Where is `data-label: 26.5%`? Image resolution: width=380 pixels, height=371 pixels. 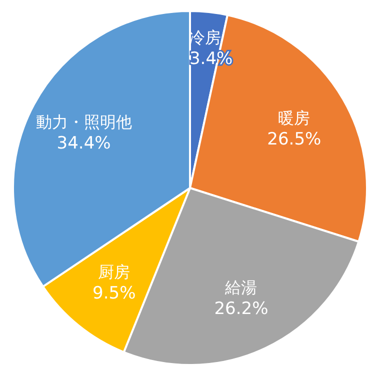
data-label: 26.5% is located at coordinates (294, 140).